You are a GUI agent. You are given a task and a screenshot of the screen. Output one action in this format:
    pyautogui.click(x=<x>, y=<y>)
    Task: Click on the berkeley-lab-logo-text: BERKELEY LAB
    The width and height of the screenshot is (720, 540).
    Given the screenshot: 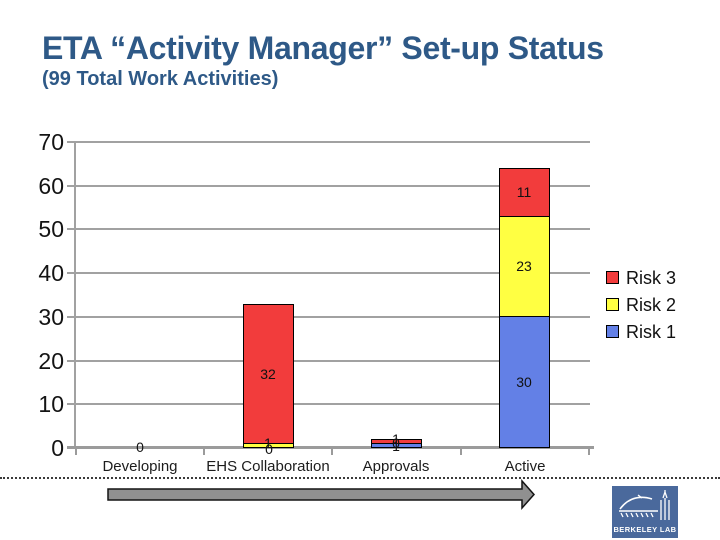 What is the action you would take?
    pyautogui.click(x=644, y=529)
    